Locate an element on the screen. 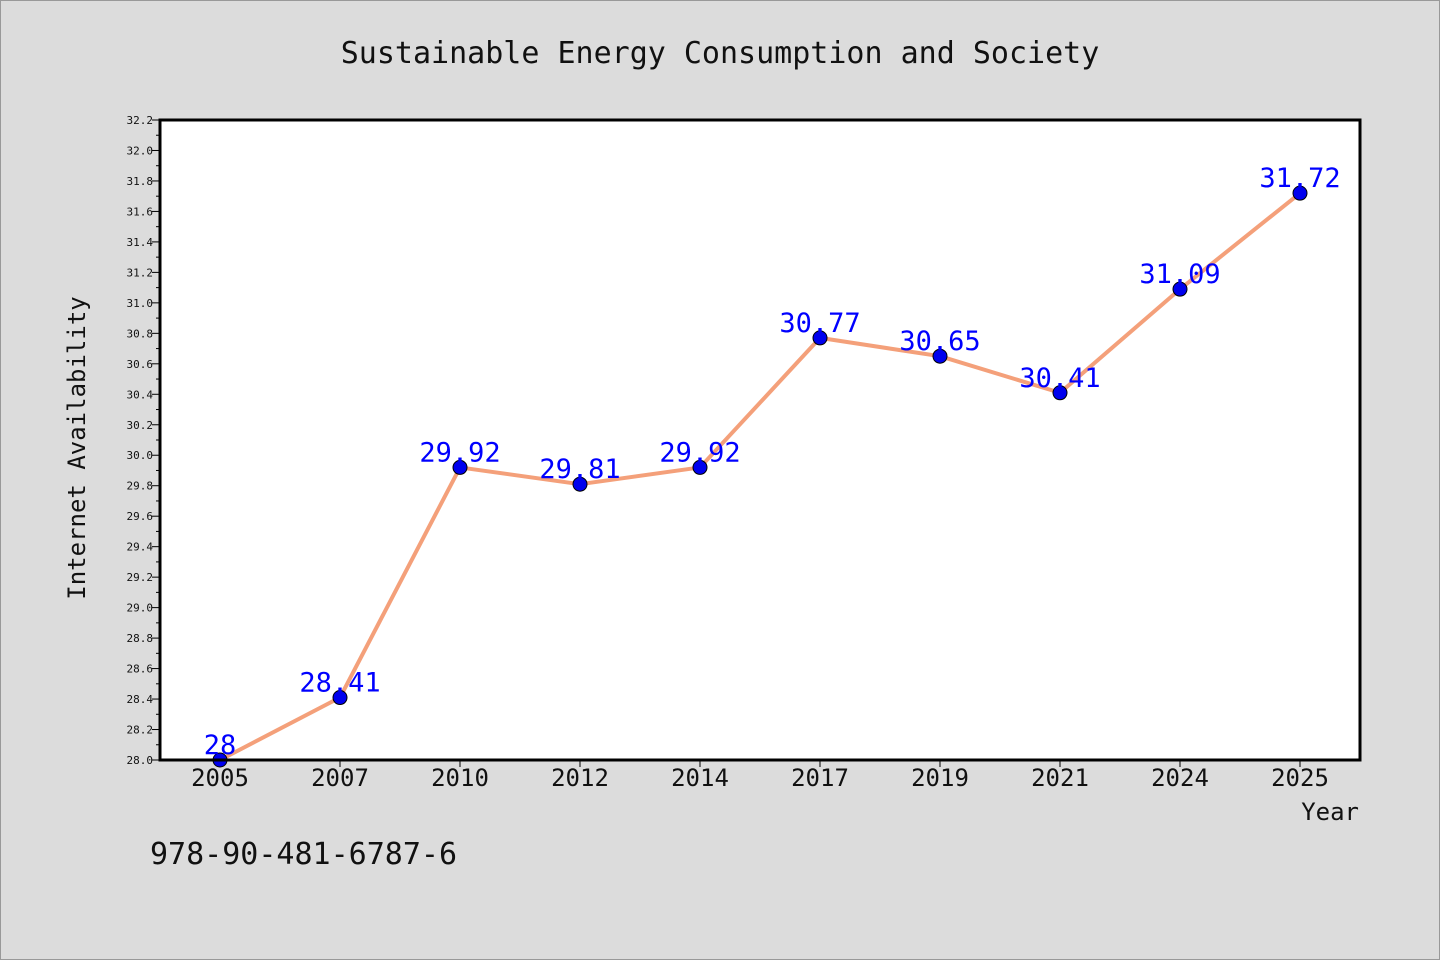 The width and height of the screenshot is (1440, 960). y-tick-label: 29.4 is located at coordinates (140, 547).